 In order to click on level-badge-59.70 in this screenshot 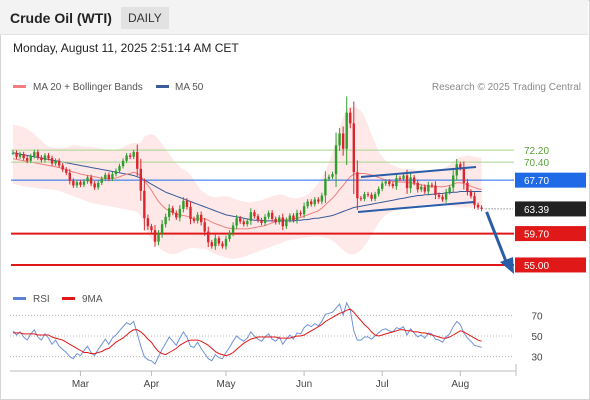, I will do `click(550, 234)`.